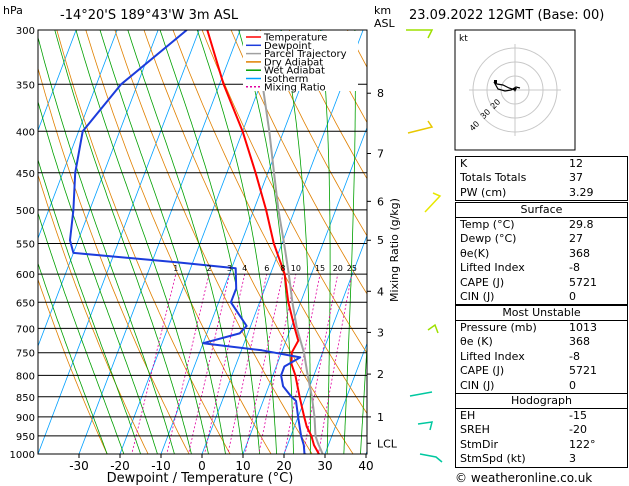 This screenshot has width=629, height=486. I want to click on row-value: 368, so click(579, 342).